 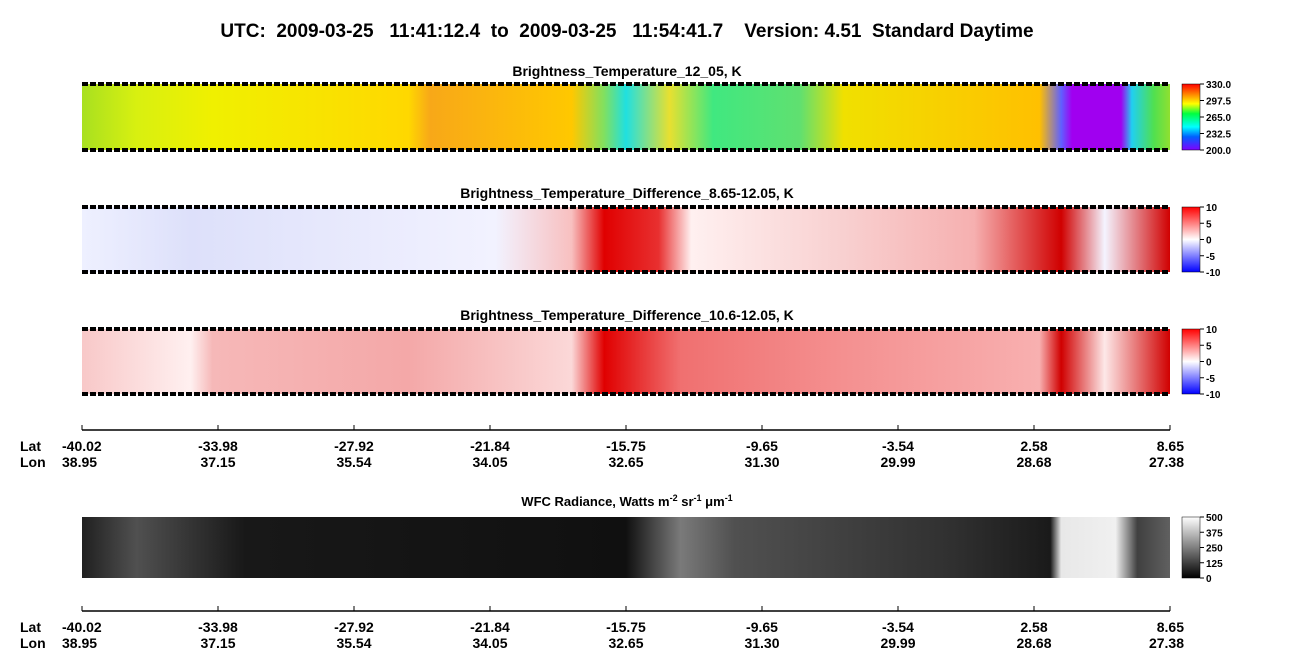 What do you see at coordinates (1218, 135) in the screenshot?
I see `colorbar-label: 232.5` at bounding box center [1218, 135].